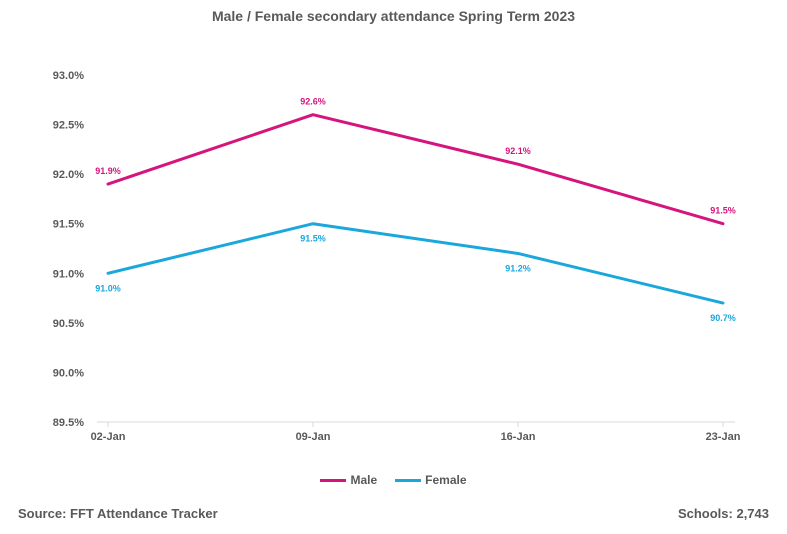 The image size is (787, 534). Describe the element at coordinates (416, 432) in the screenshot. I see `x-axis-ticks: 02-Jan 09-Jan 16-Jan 23-Jan` at that location.